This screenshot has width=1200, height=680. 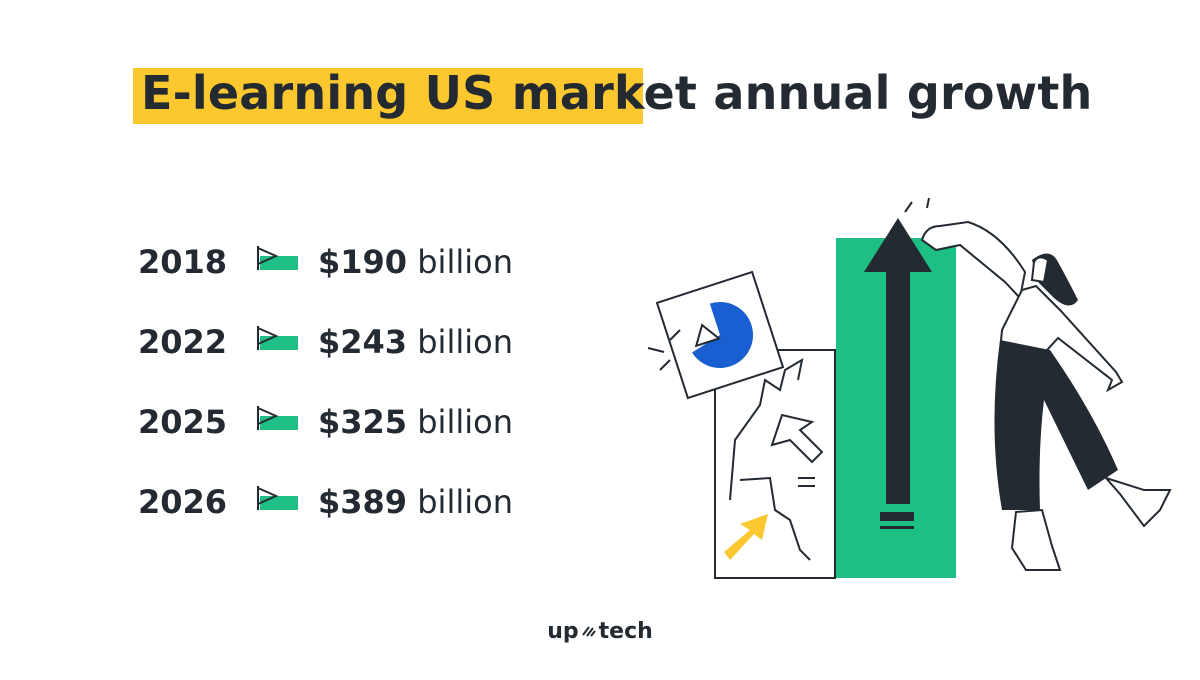 I want to click on list-item: 2022 $243 billion, so click(x=348, y=342).